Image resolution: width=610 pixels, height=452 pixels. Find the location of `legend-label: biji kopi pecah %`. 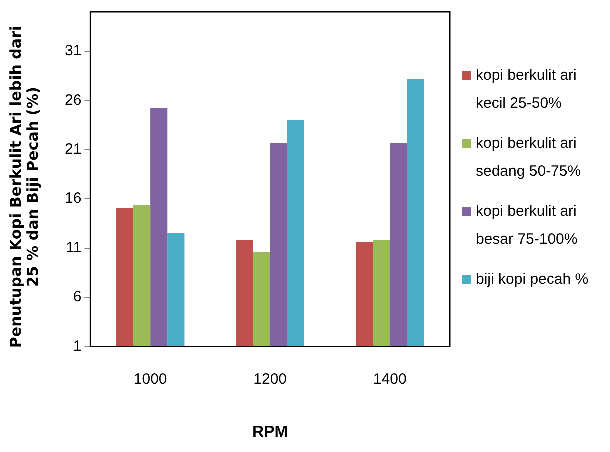

legend-label: biji kopi pecah % is located at coordinates (532, 280).